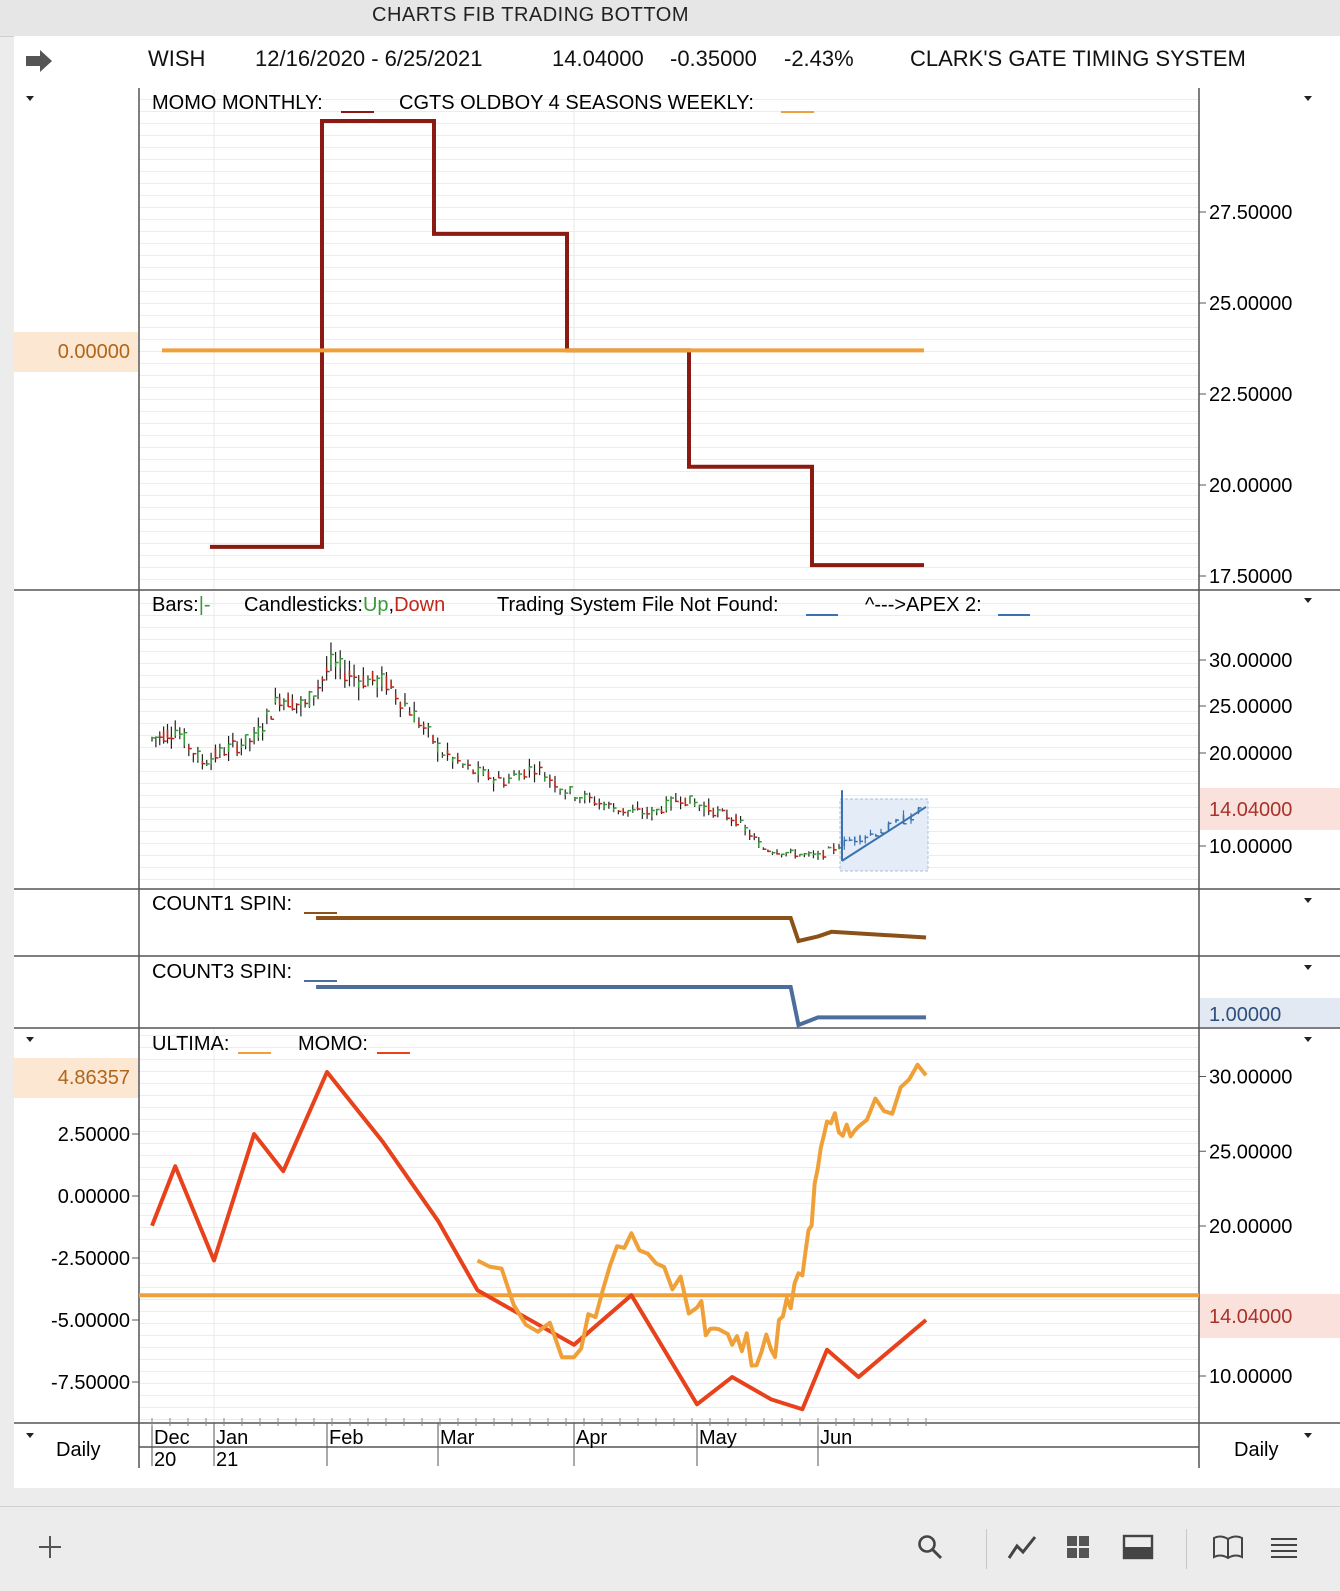  Describe the element at coordinates (376, 605) in the screenshot. I see `up-label: Up` at that location.